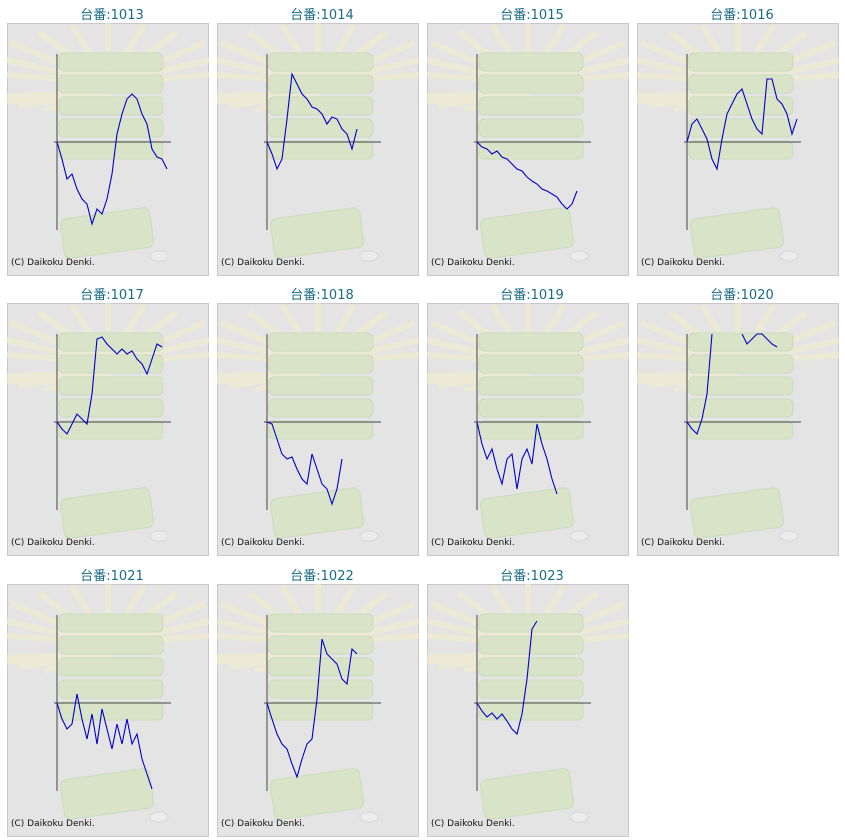 The image size is (845, 840). I want to click on chart-title: 台番:1014, so click(322, 15).